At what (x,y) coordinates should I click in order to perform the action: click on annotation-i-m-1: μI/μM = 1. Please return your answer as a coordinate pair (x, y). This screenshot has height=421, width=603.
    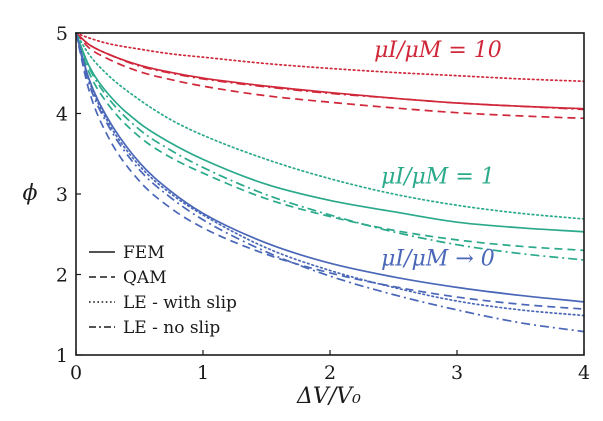
    Looking at the image, I should click on (438, 177).